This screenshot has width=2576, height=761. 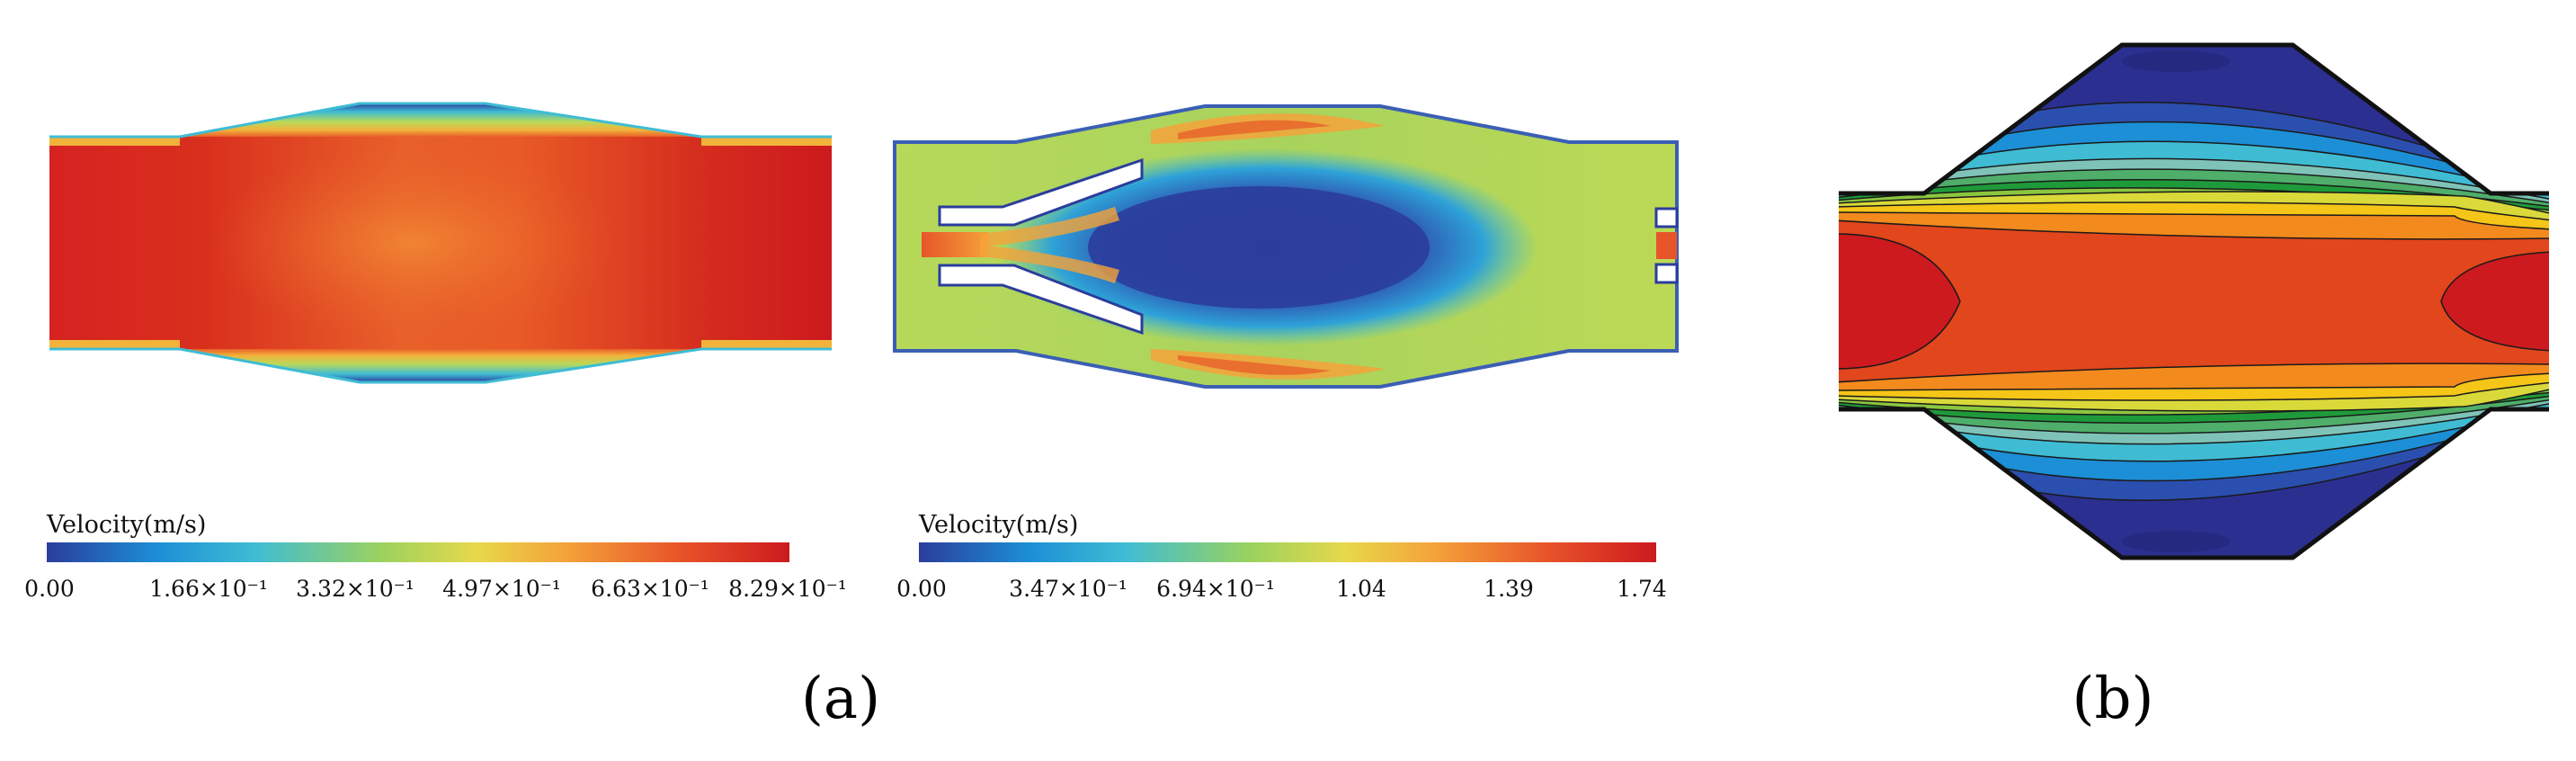 What do you see at coordinates (788, 589) in the screenshot?
I see `colorbar-tick: 8.29×10⁻¹` at bounding box center [788, 589].